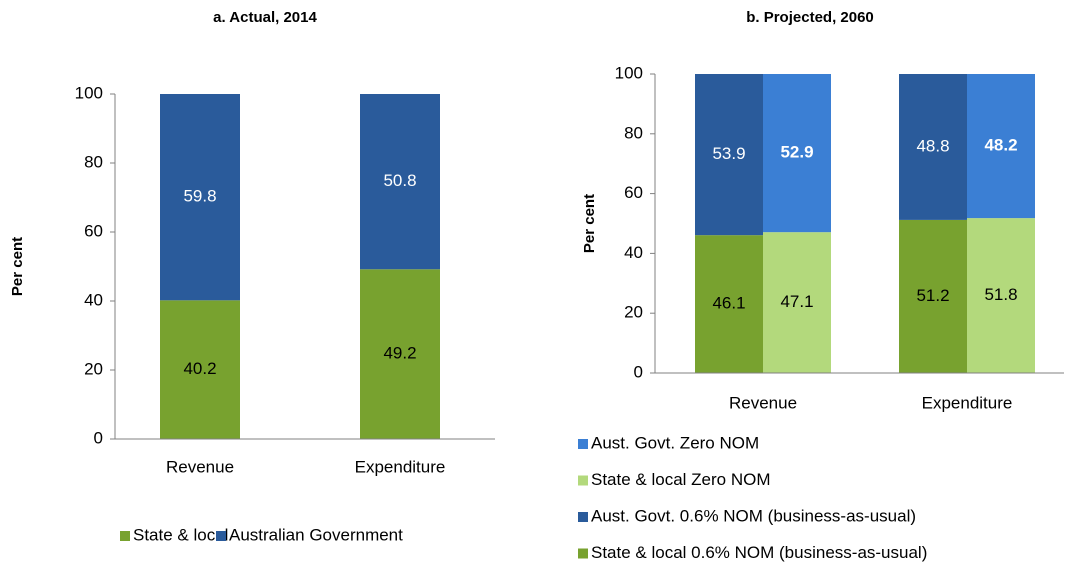 Image resolution: width=1087 pixels, height=565 pixels. Describe the element at coordinates (681, 479) in the screenshot. I see `legend-label: State & local Zero NOM` at that location.